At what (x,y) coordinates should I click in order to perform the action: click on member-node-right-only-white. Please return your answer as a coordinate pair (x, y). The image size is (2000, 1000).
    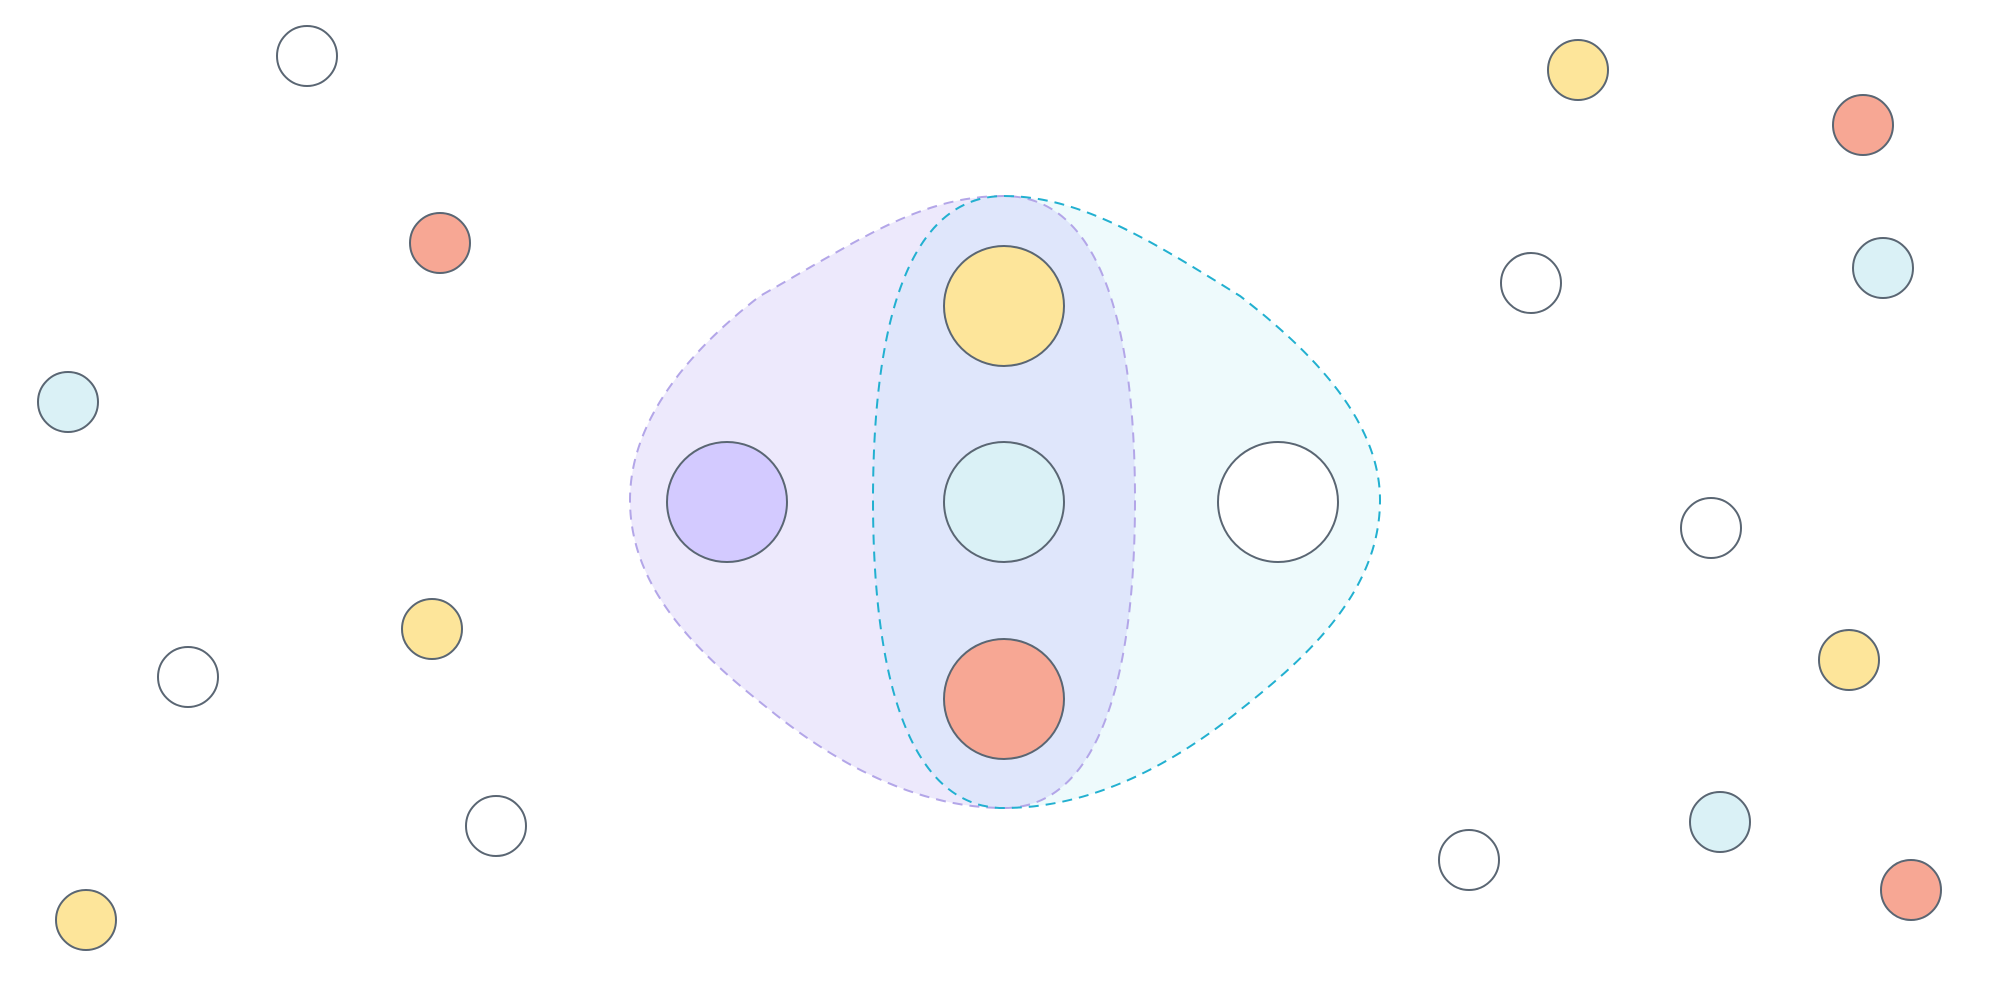
    Looking at the image, I should click on (1278, 502).